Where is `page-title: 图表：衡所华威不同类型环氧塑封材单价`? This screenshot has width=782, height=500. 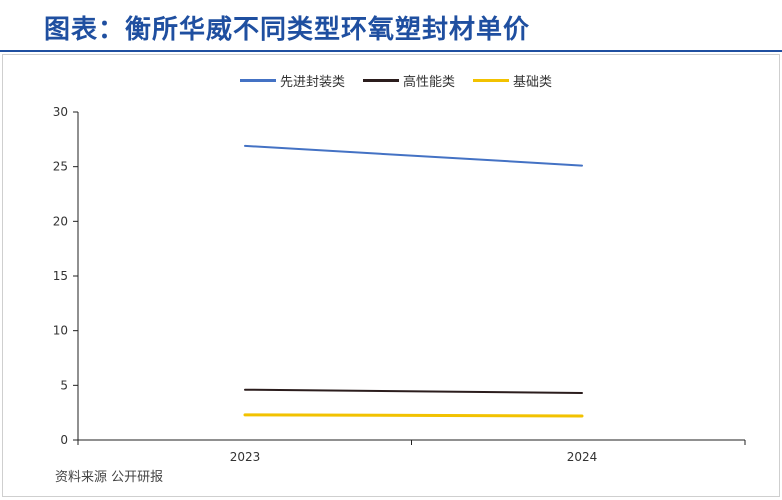 page-title: 图表：衡所华威不同类型环氧塑封材单价 is located at coordinates (287, 30).